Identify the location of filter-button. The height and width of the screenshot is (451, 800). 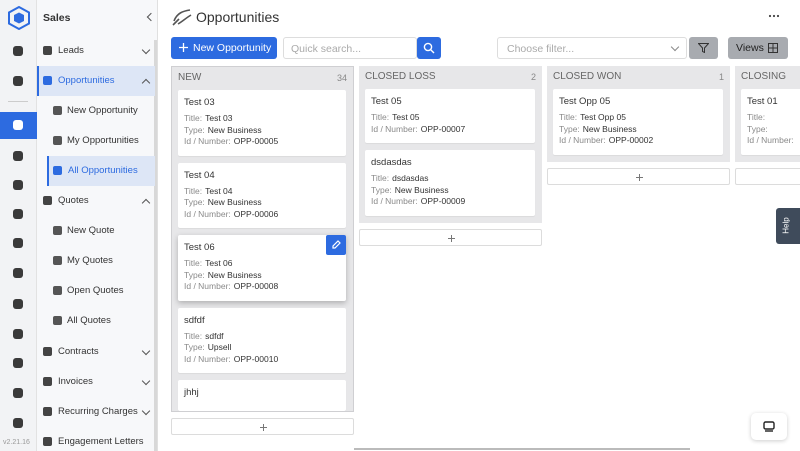
(703, 48).